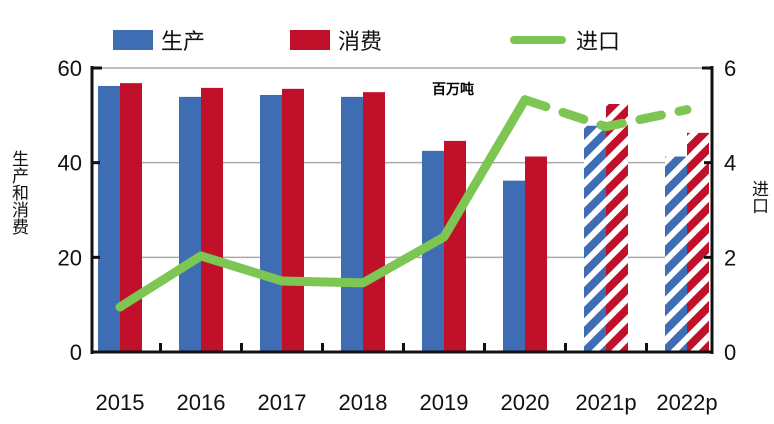  What do you see at coordinates (70, 68) in the screenshot?
I see `y-tick-label: 60` at bounding box center [70, 68].